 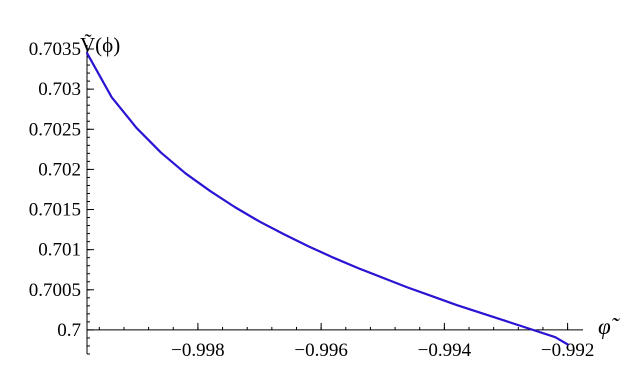 What do you see at coordinates (55, 290) in the screenshot?
I see `y-tick-label: 0.7005` at bounding box center [55, 290].